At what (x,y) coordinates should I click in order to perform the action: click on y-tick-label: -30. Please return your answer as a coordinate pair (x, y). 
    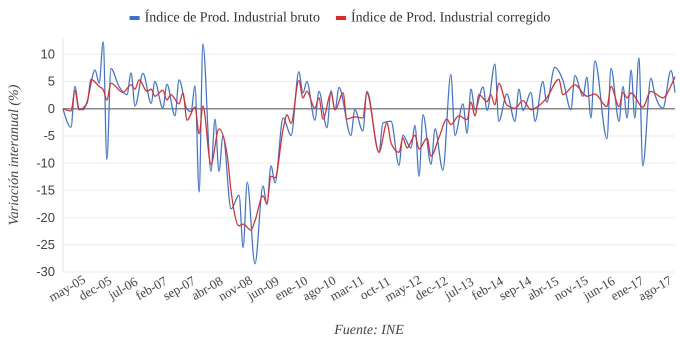
    Looking at the image, I should click on (45, 272).